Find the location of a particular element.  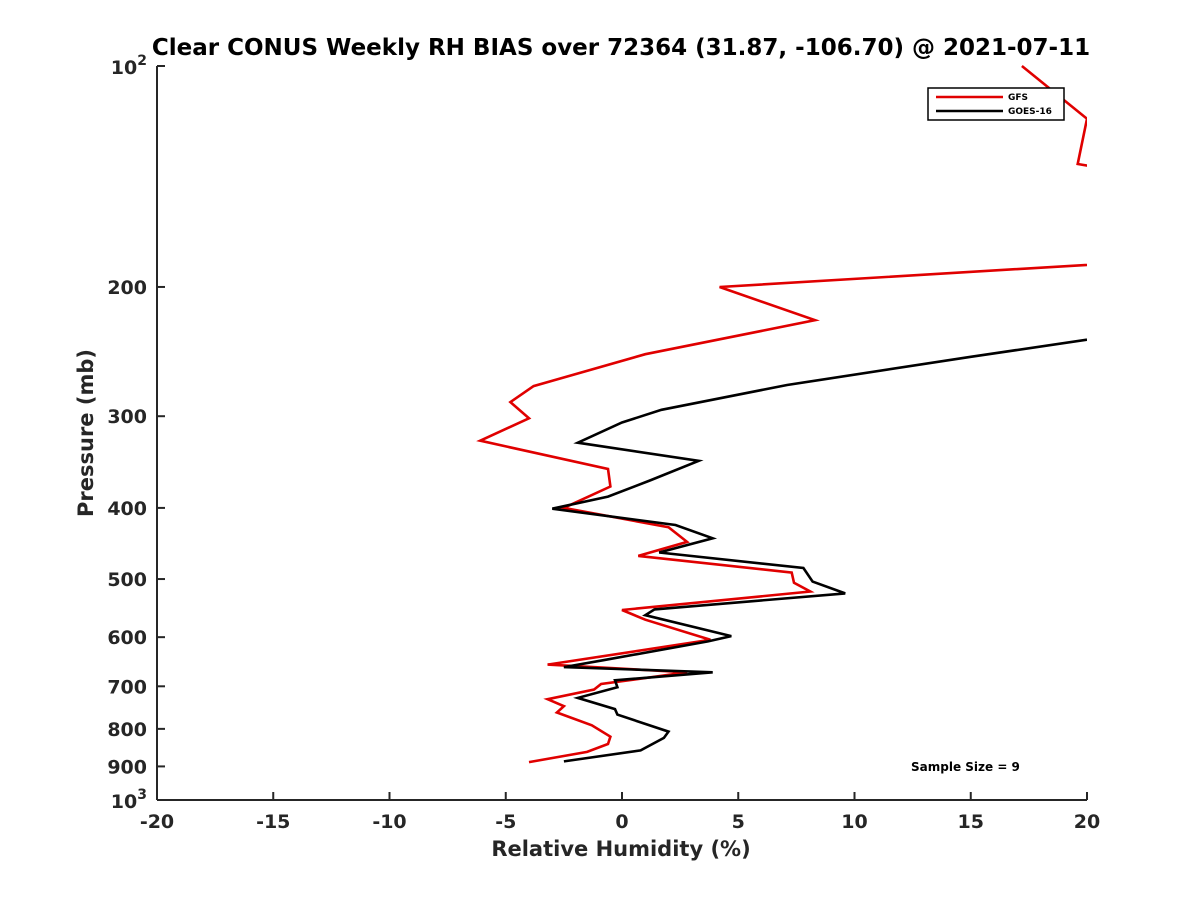

x-tick-label: -10 is located at coordinates (389, 822).